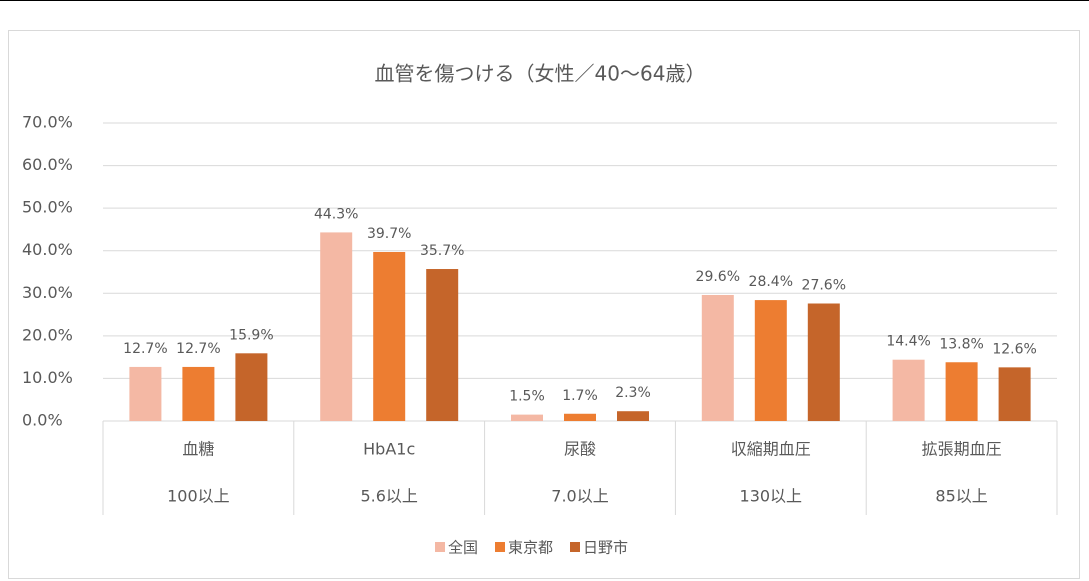 Image resolution: width=1089 pixels, height=581 pixels. What do you see at coordinates (47, 207) in the screenshot?
I see `y-tick-label: 50.0%` at bounding box center [47, 207].